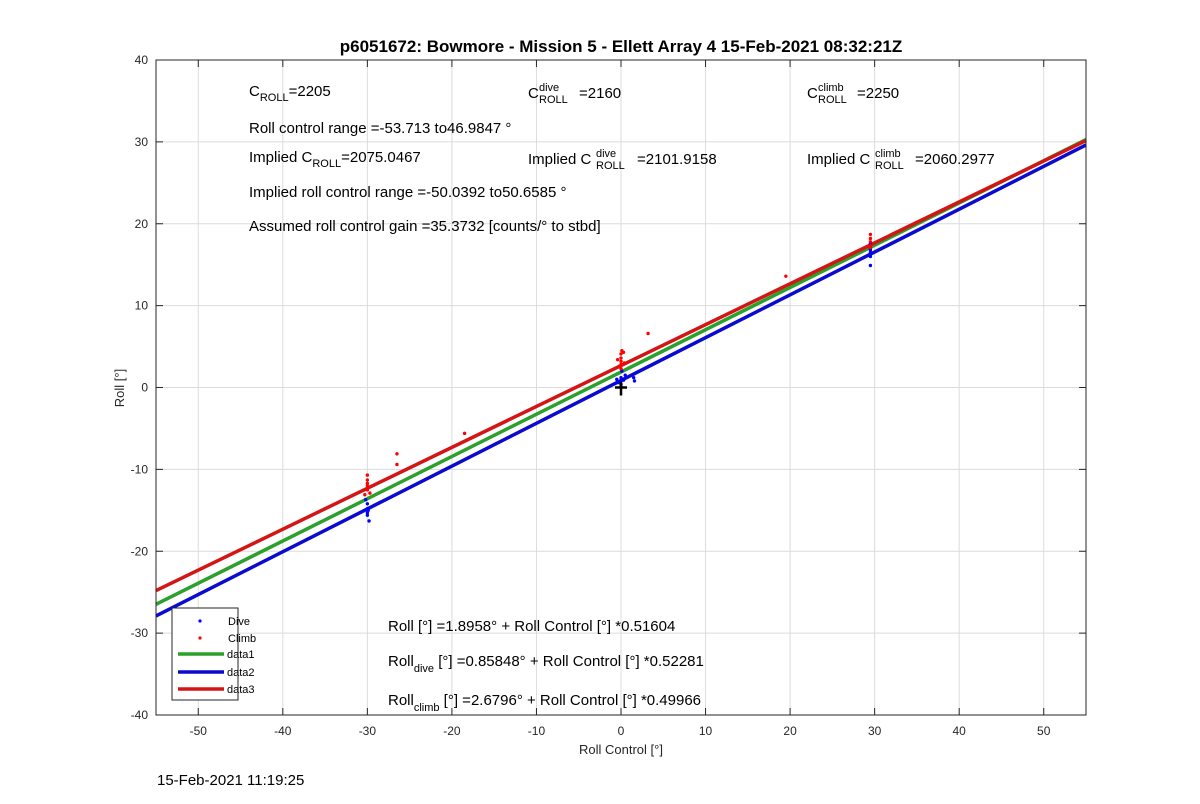 Image resolution: width=1200 pixels, height=804 pixels. I want to click on implied-c-roll-prefix: Implied C, so click(281, 157).